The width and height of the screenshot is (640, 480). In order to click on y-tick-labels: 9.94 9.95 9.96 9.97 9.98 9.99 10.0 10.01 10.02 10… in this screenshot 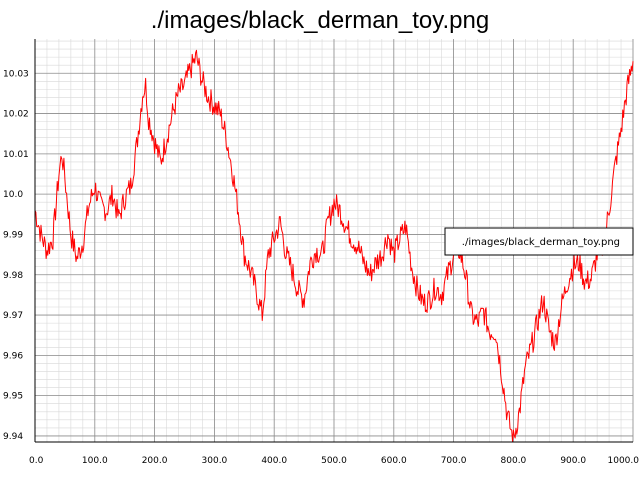, I will do `click(16, 255)`.